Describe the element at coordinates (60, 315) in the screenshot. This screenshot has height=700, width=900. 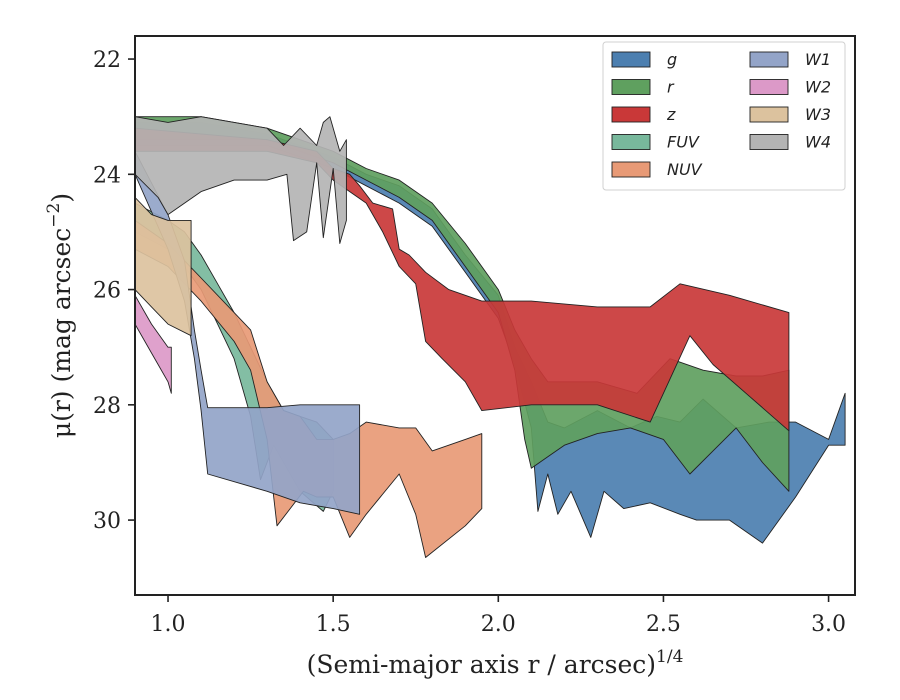
I see `y-axis-label: μ(r) (mag arcsec−2)` at that location.